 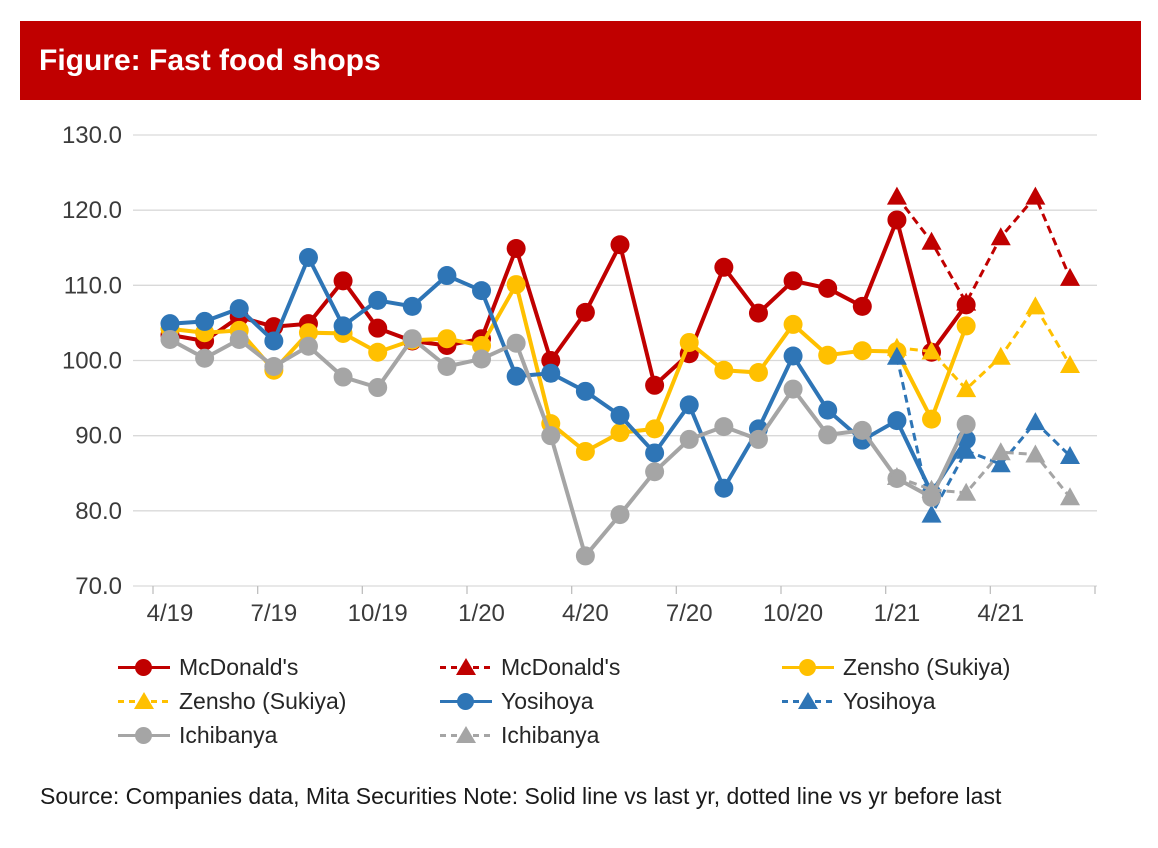 What do you see at coordinates (793, 613) in the screenshot?
I see `x-axis-label: 10/20` at bounding box center [793, 613].